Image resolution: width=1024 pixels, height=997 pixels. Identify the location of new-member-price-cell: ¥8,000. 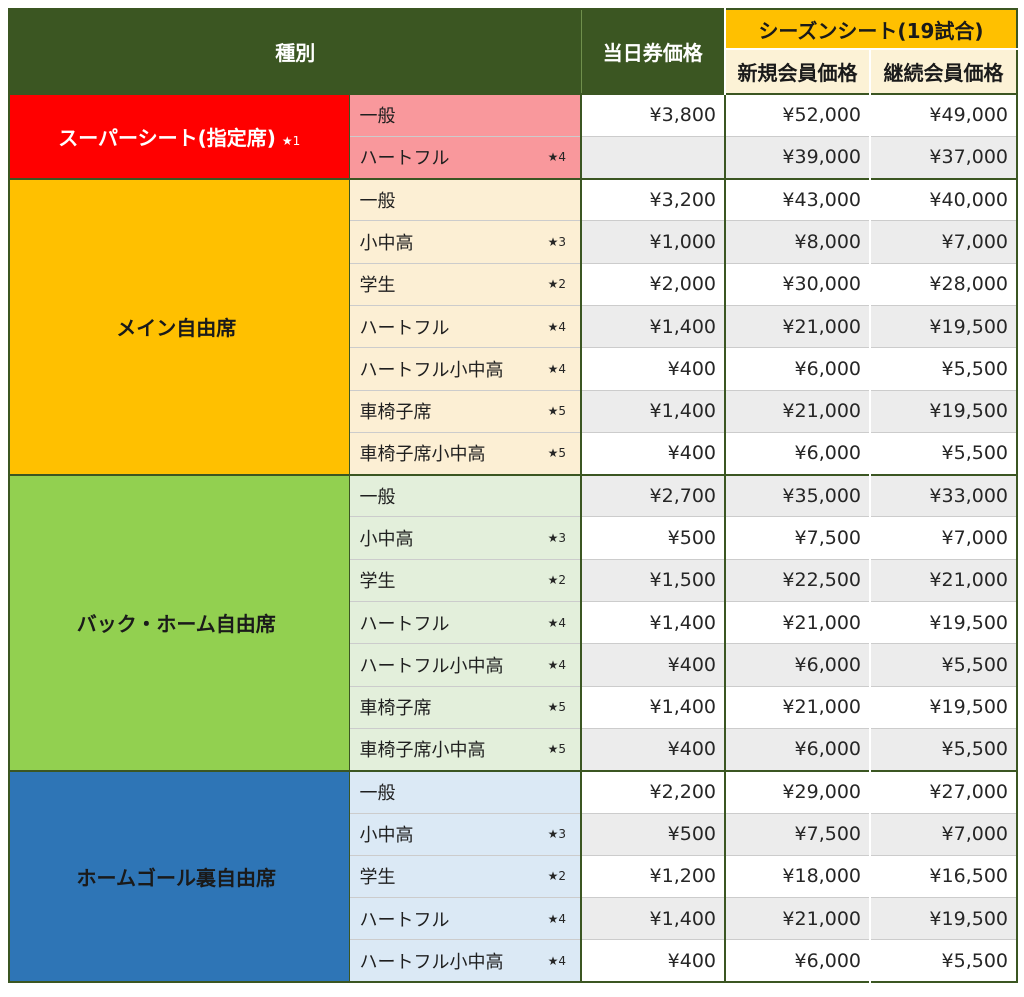
(797, 242).